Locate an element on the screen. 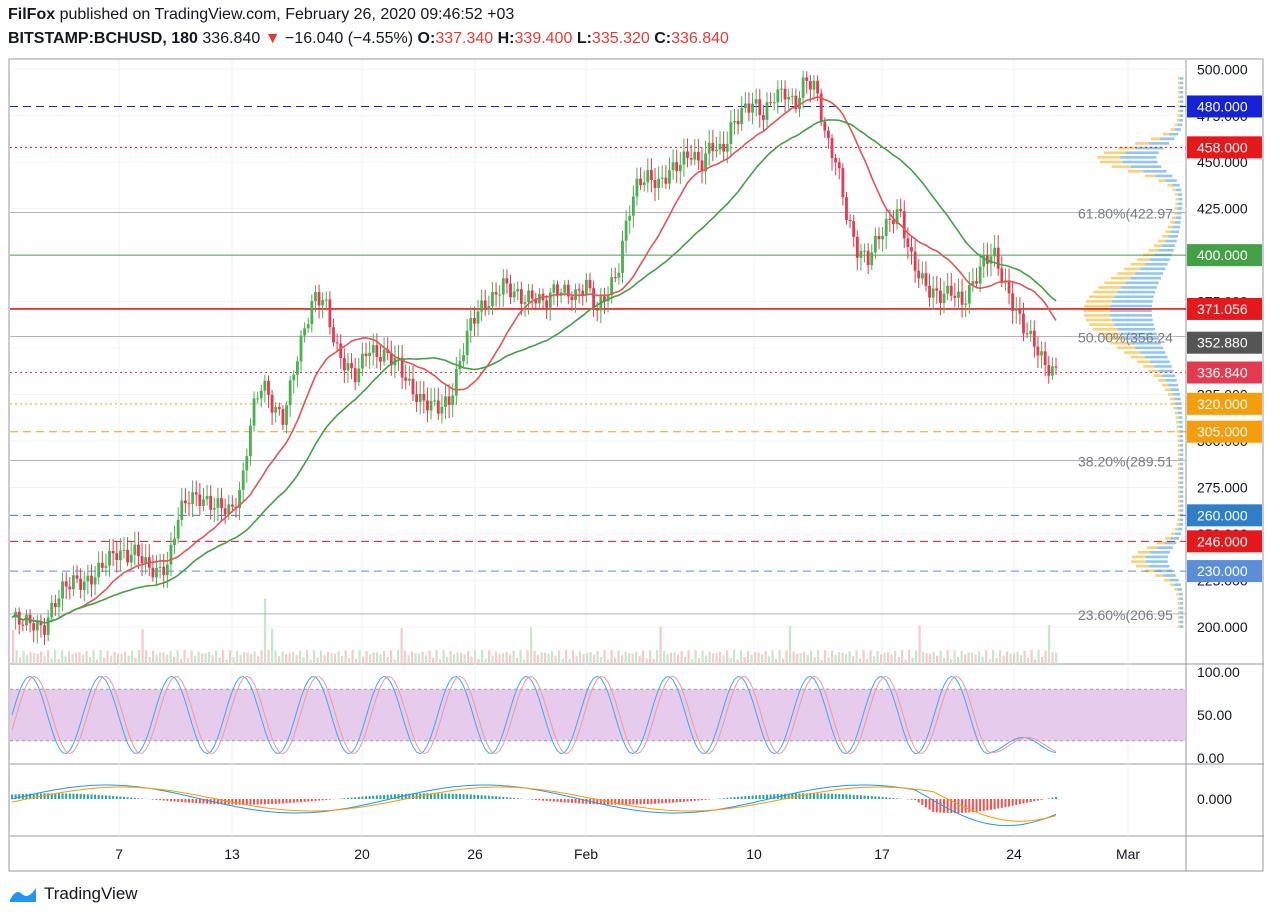  price-tag-label: 352.880 is located at coordinates (1222, 343).